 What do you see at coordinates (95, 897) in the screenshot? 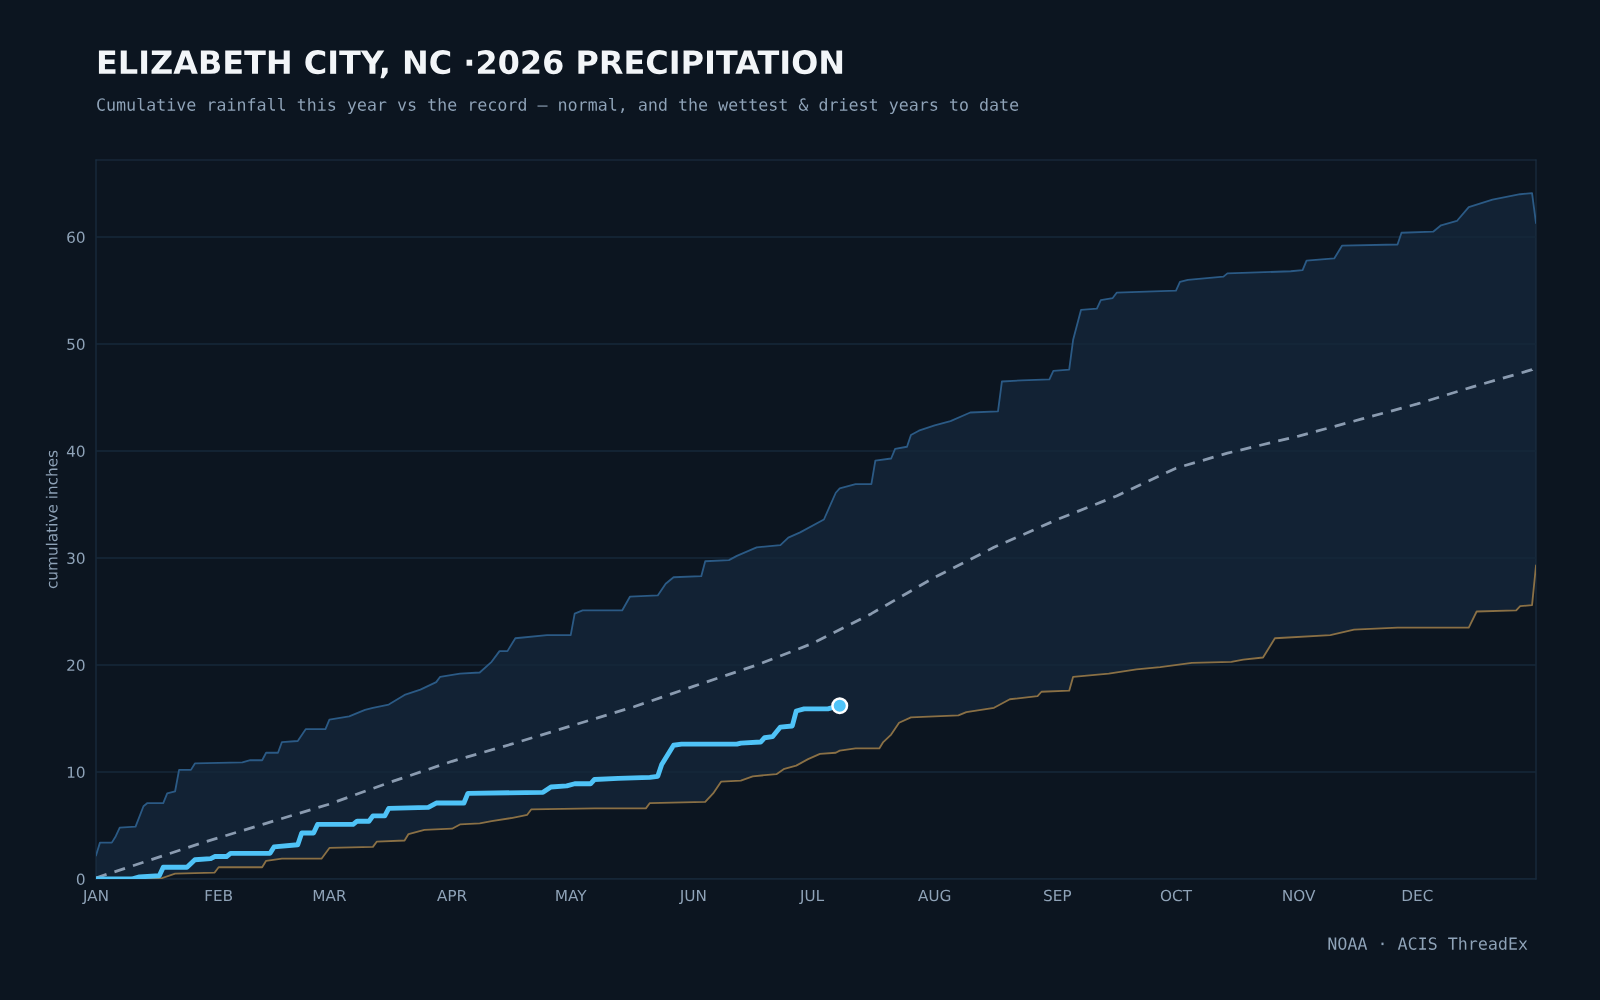
I see `x-tick-label: JAN` at bounding box center [95, 897].